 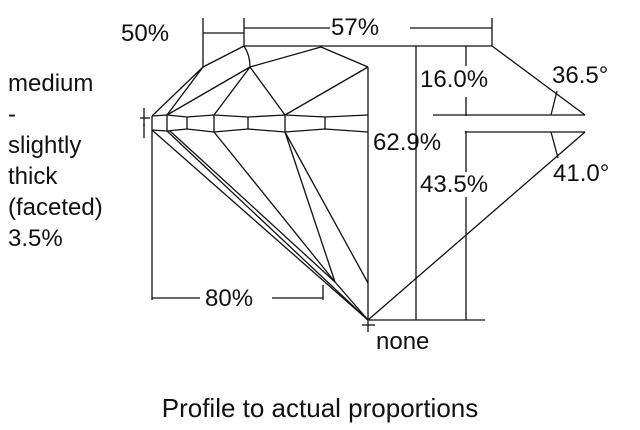 What do you see at coordinates (403, 341) in the screenshot?
I see `culet-label: none` at bounding box center [403, 341].